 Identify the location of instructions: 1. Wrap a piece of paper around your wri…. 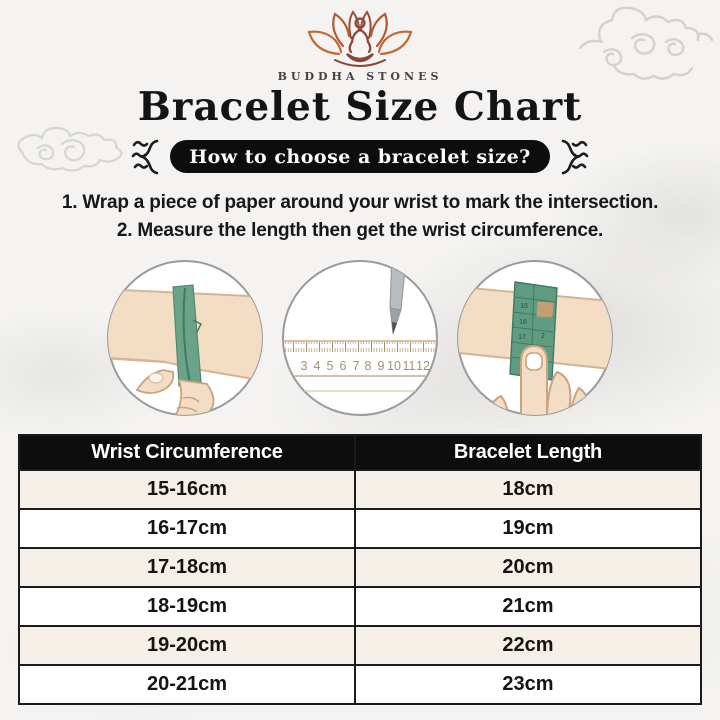
(360, 217).